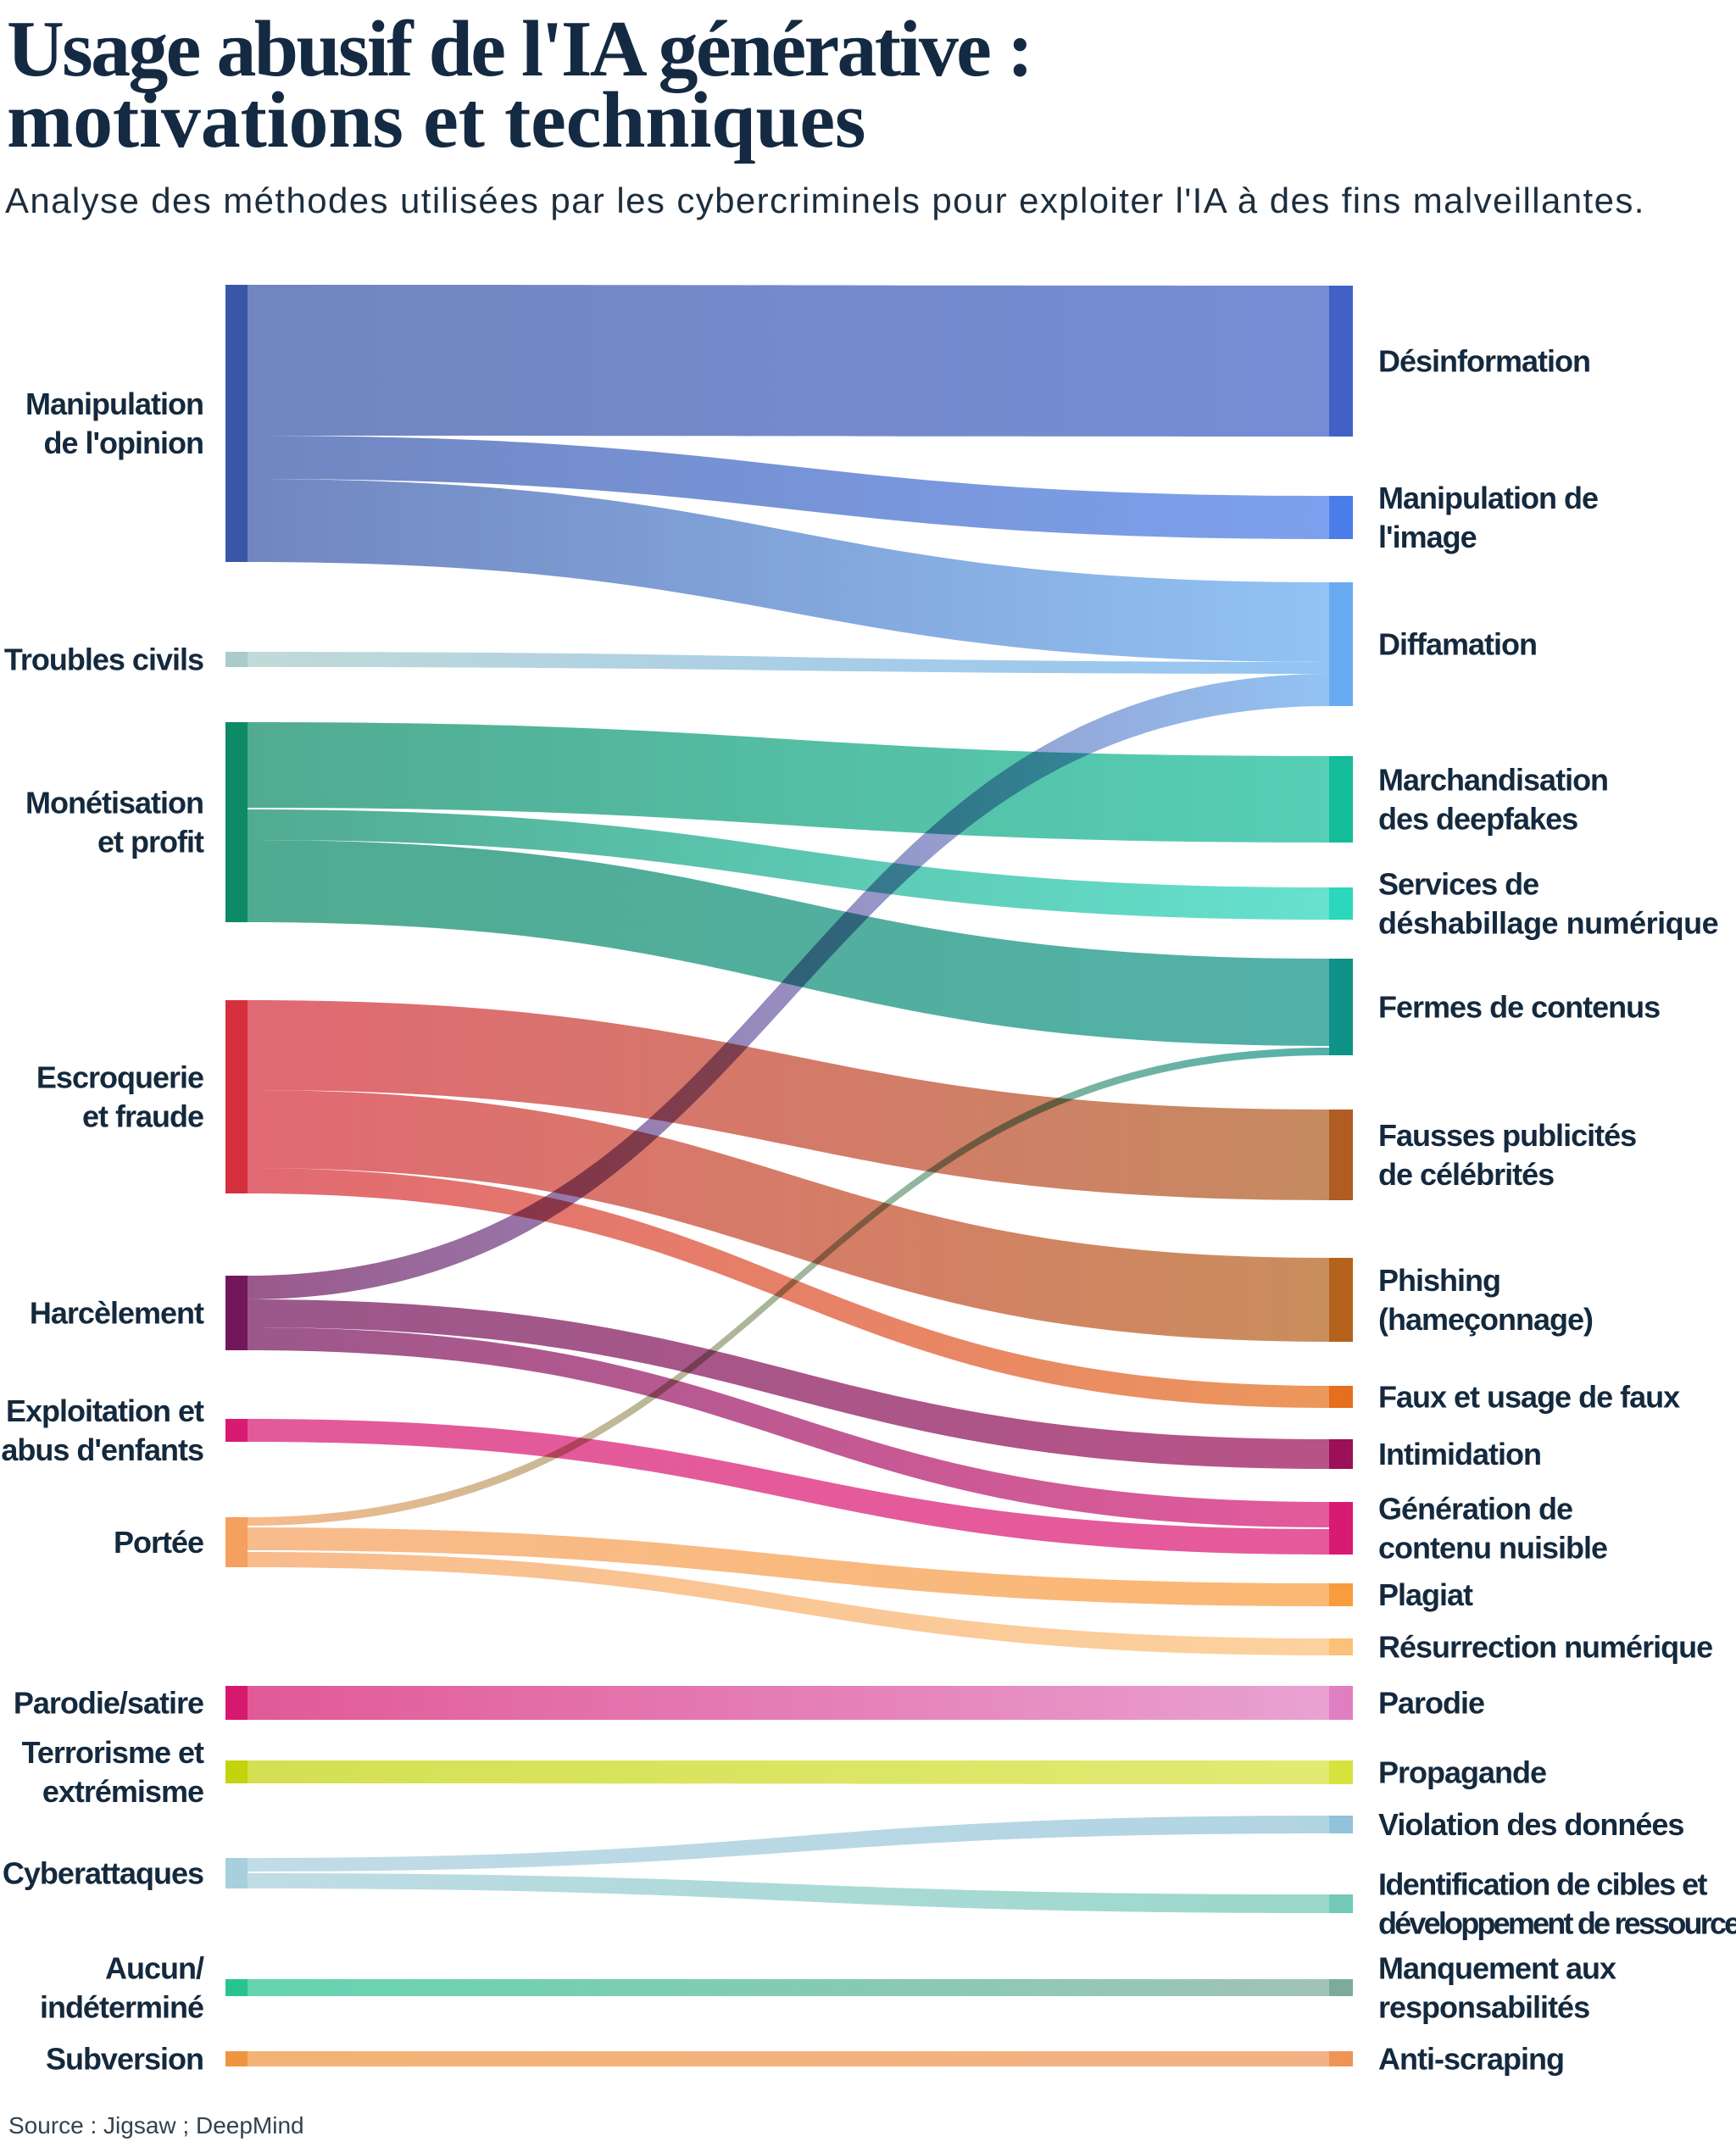 The height and width of the screenshot is (2147, 1736). I want to click on svg-text: Faux et usage de faux, so click(1529, 1397).